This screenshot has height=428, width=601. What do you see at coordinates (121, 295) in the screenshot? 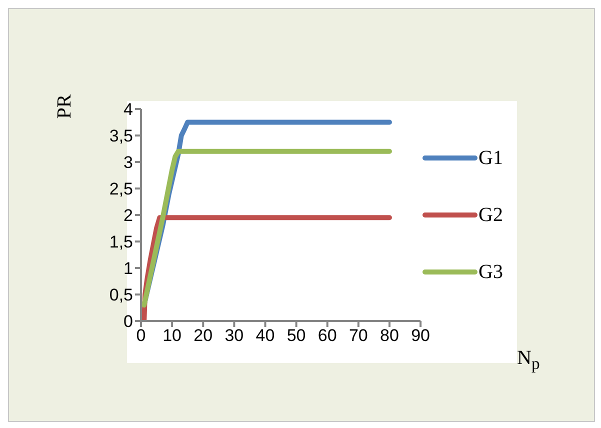
I see `y-tick-label: 0,5` at bounding box center [121, 295].